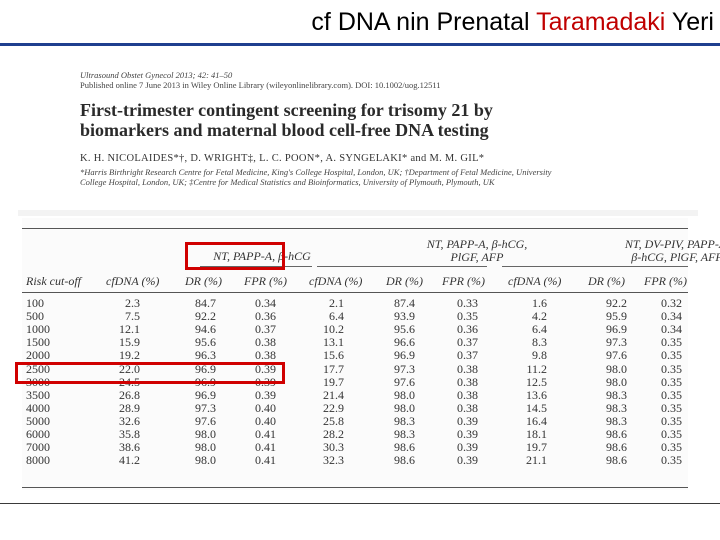 Image resolution: width=720 pixels, height=540 pixels. Describe the element at coordinates (355, 447) in the screenshot. I see `table-row: 7000 38.6 98.0 0.41 30.3 98.6 0.39 19.7 98.6 0.35` at that location.